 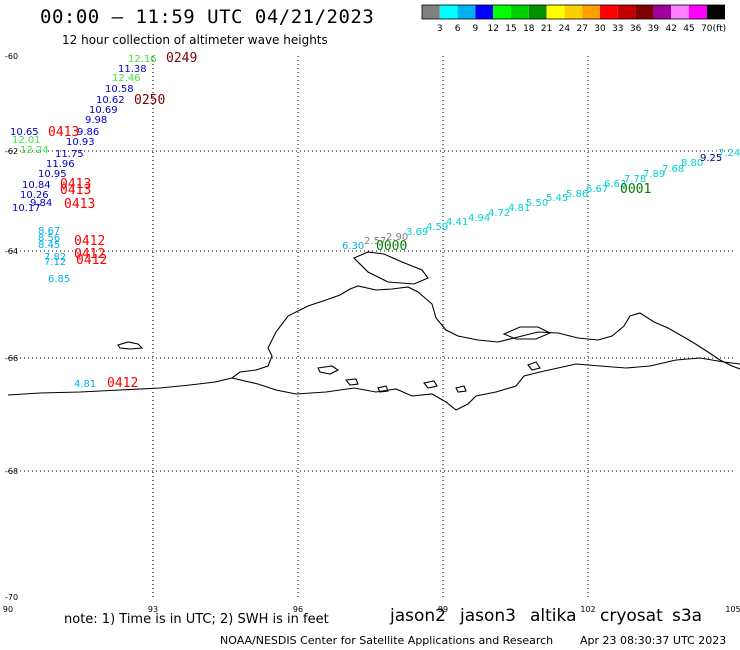 I want to click on observation-label: 7.89, so click(x=654, y=174).